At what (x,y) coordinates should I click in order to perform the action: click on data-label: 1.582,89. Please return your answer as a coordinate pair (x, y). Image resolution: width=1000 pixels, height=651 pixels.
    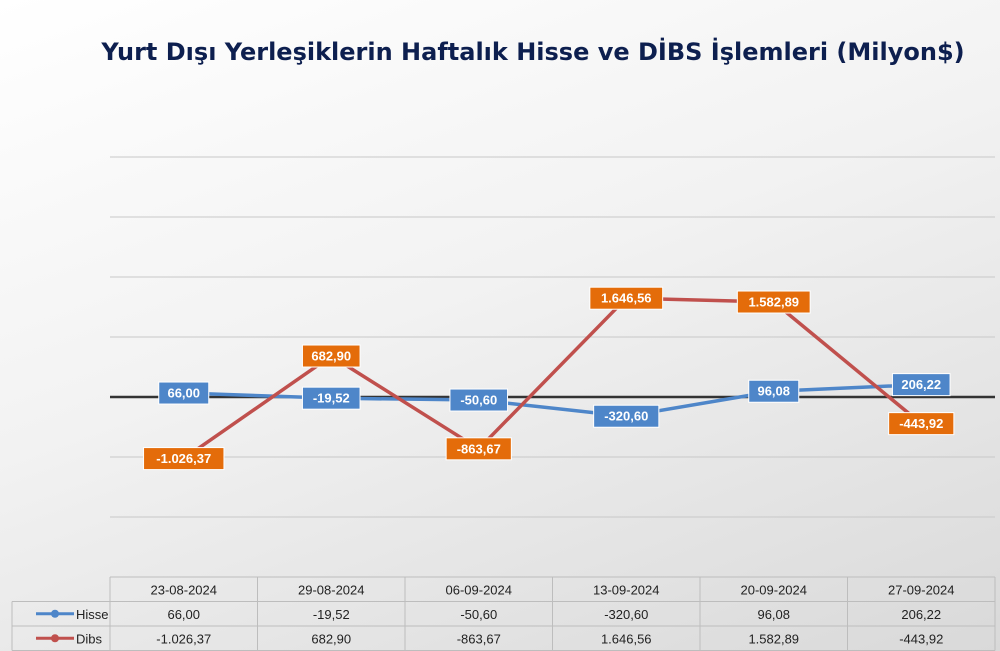
    Looking at the image, I should click on (773, 302).